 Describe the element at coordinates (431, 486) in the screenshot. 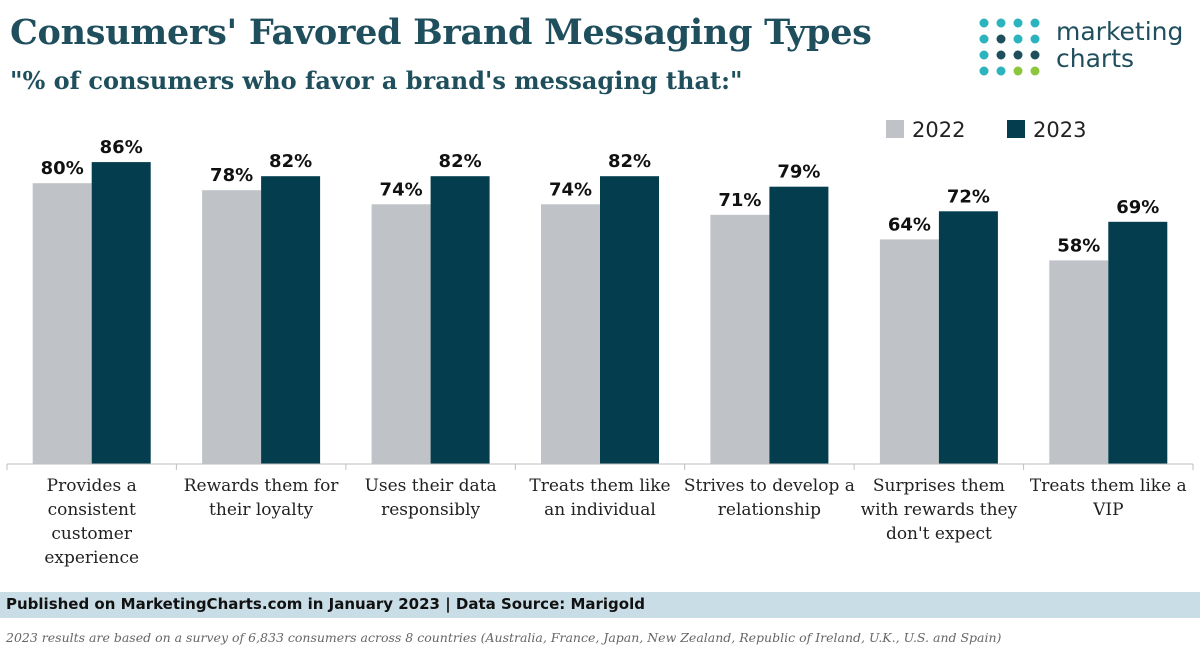

I see `category-label-line: Uses their data` at that location.